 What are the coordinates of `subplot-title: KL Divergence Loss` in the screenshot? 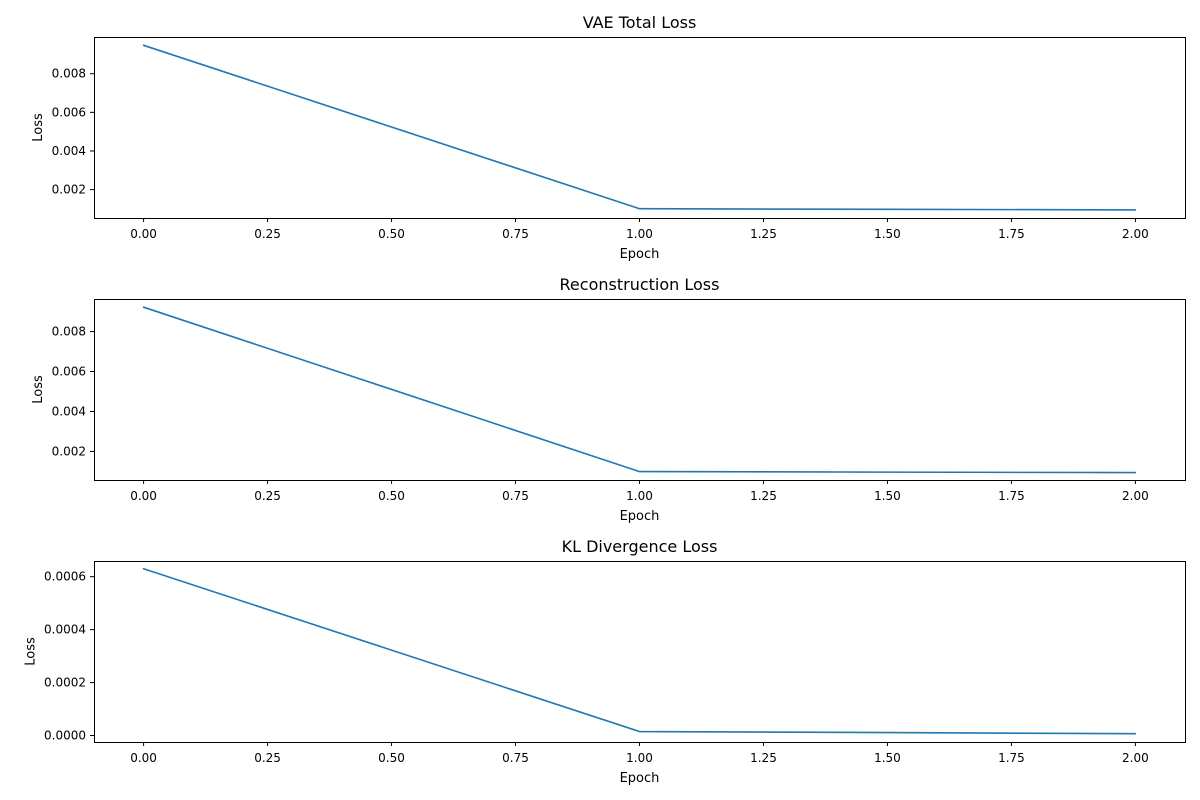 It's located at (640, 546).